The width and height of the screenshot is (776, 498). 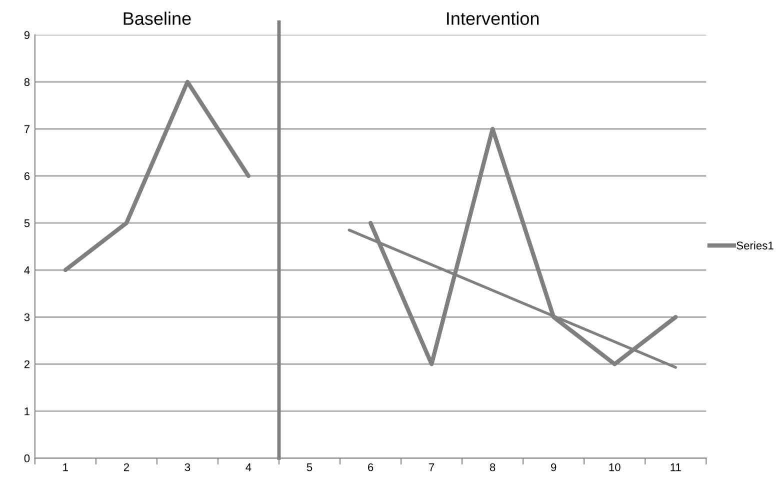 I want to click on legend-label: Series1, so click(x=755, y=245).